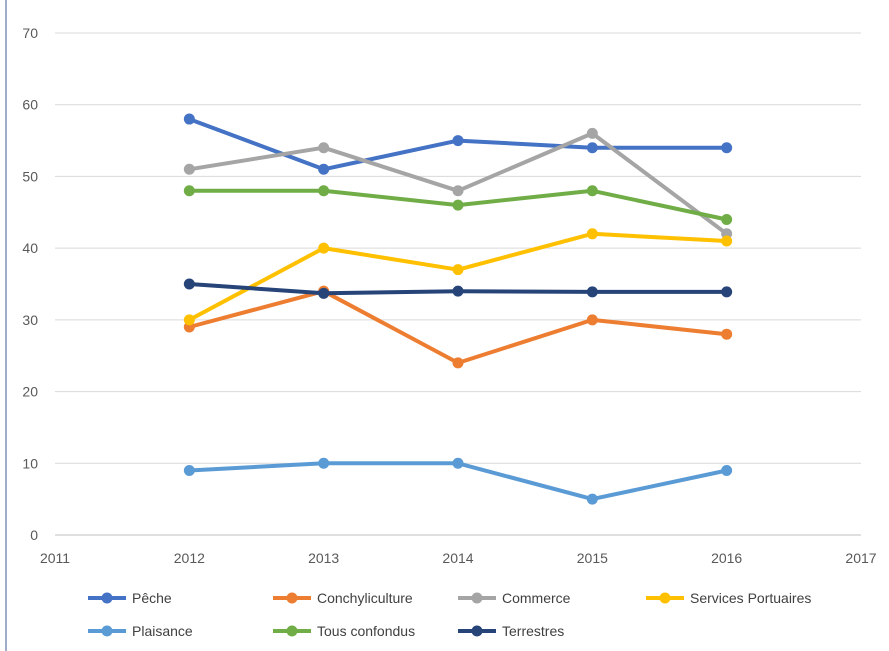 This screenshot has width=889, height=651. I want to click on x-tick-label: 2014, so click(457, 558).